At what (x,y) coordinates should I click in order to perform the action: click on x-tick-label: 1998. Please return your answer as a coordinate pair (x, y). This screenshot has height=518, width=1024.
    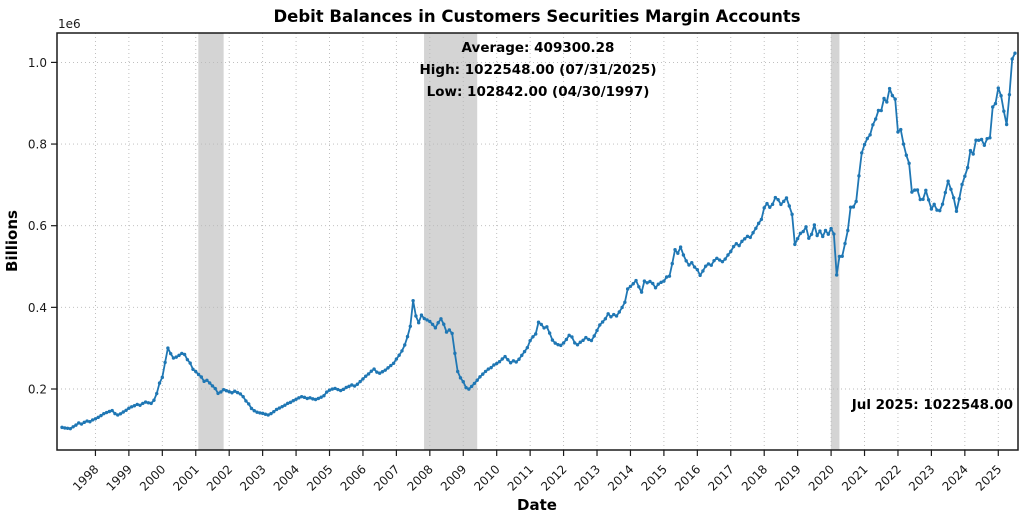
    Looking at the image, I should click on (85, 477).